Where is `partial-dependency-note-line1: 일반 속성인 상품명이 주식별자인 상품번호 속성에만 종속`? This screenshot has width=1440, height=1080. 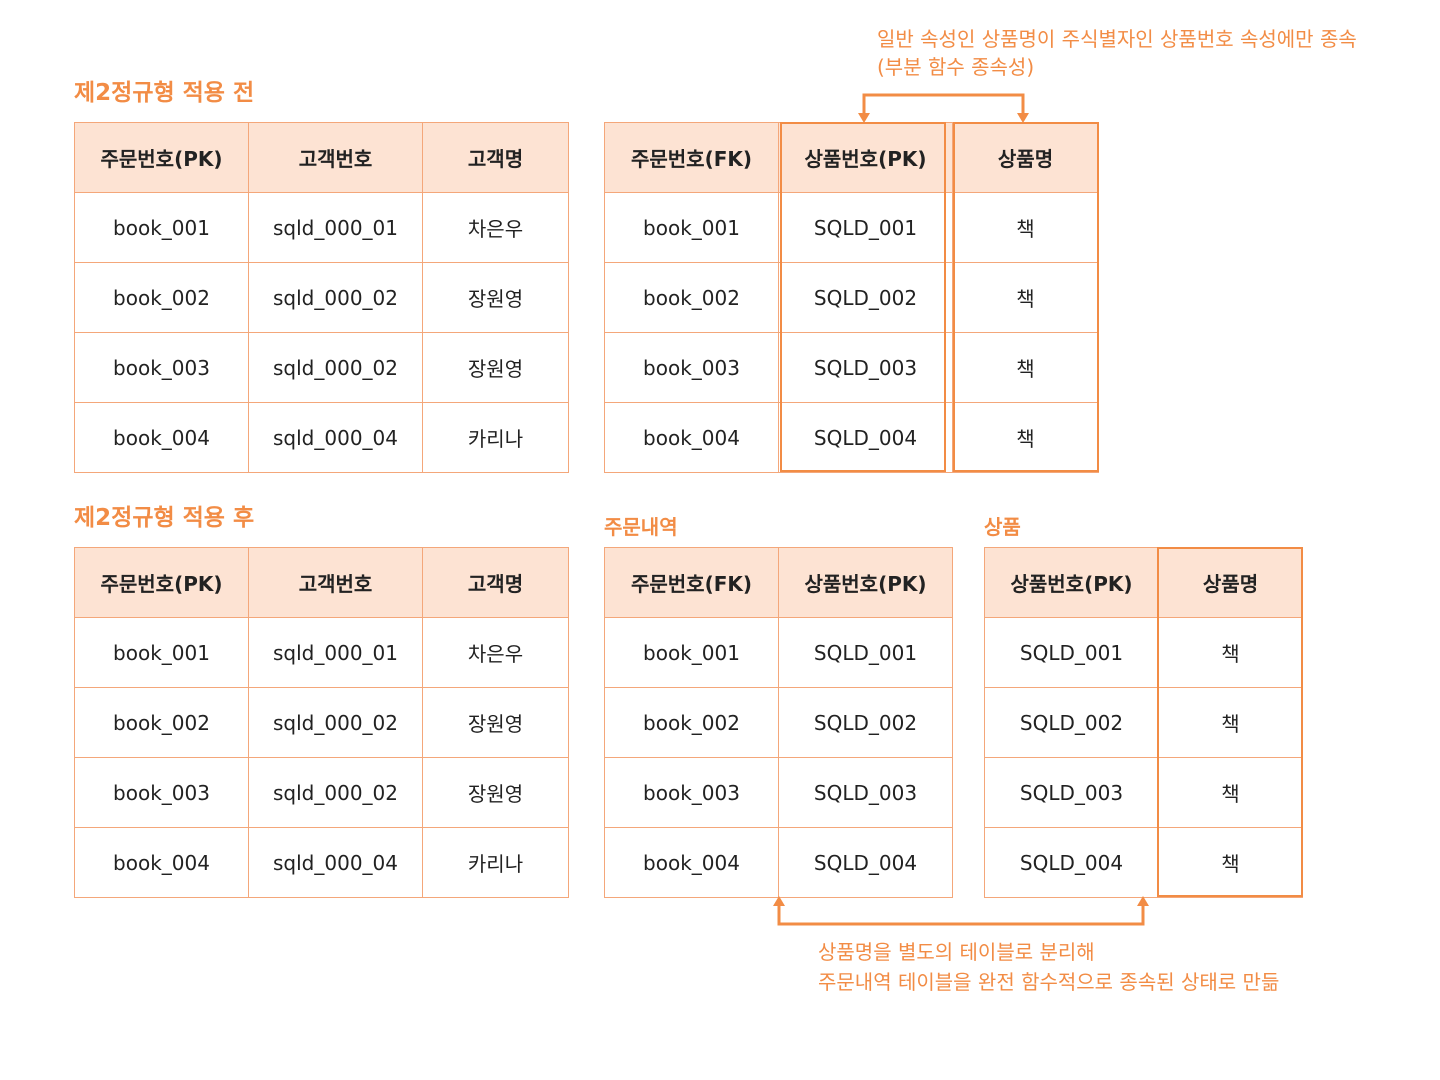 partial-dependency-note-line1: 일반 속성인 상품명이 주식별자인 상품번호 속성에만 종속 is located at coordinates (1117, 39).